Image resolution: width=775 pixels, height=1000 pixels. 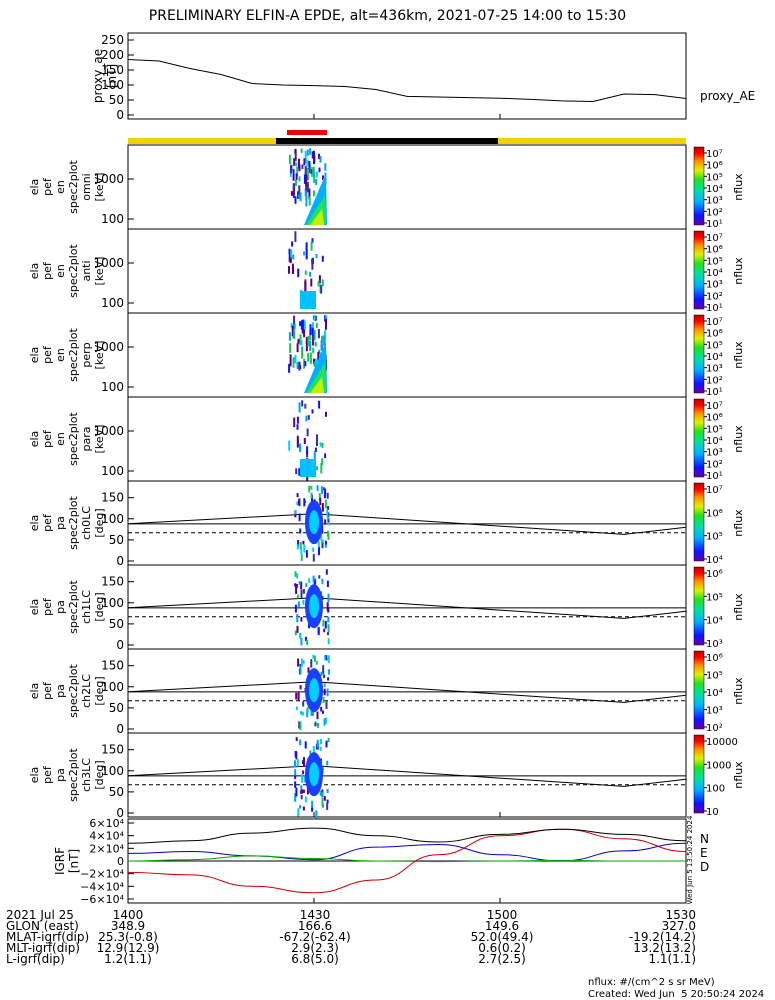 I want to click on igrf-ytick-label: 0, so click(x=120, y=861).